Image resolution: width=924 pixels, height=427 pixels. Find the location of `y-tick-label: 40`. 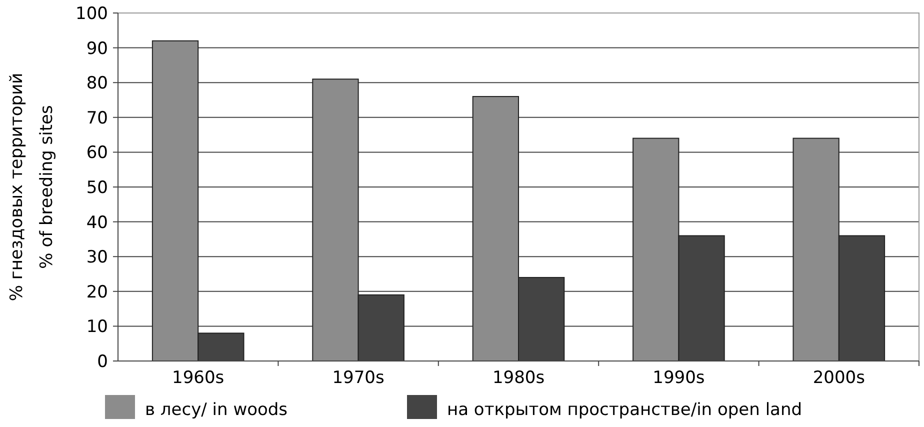

y-tick-label: 40 is located at coordinates (97, 222).